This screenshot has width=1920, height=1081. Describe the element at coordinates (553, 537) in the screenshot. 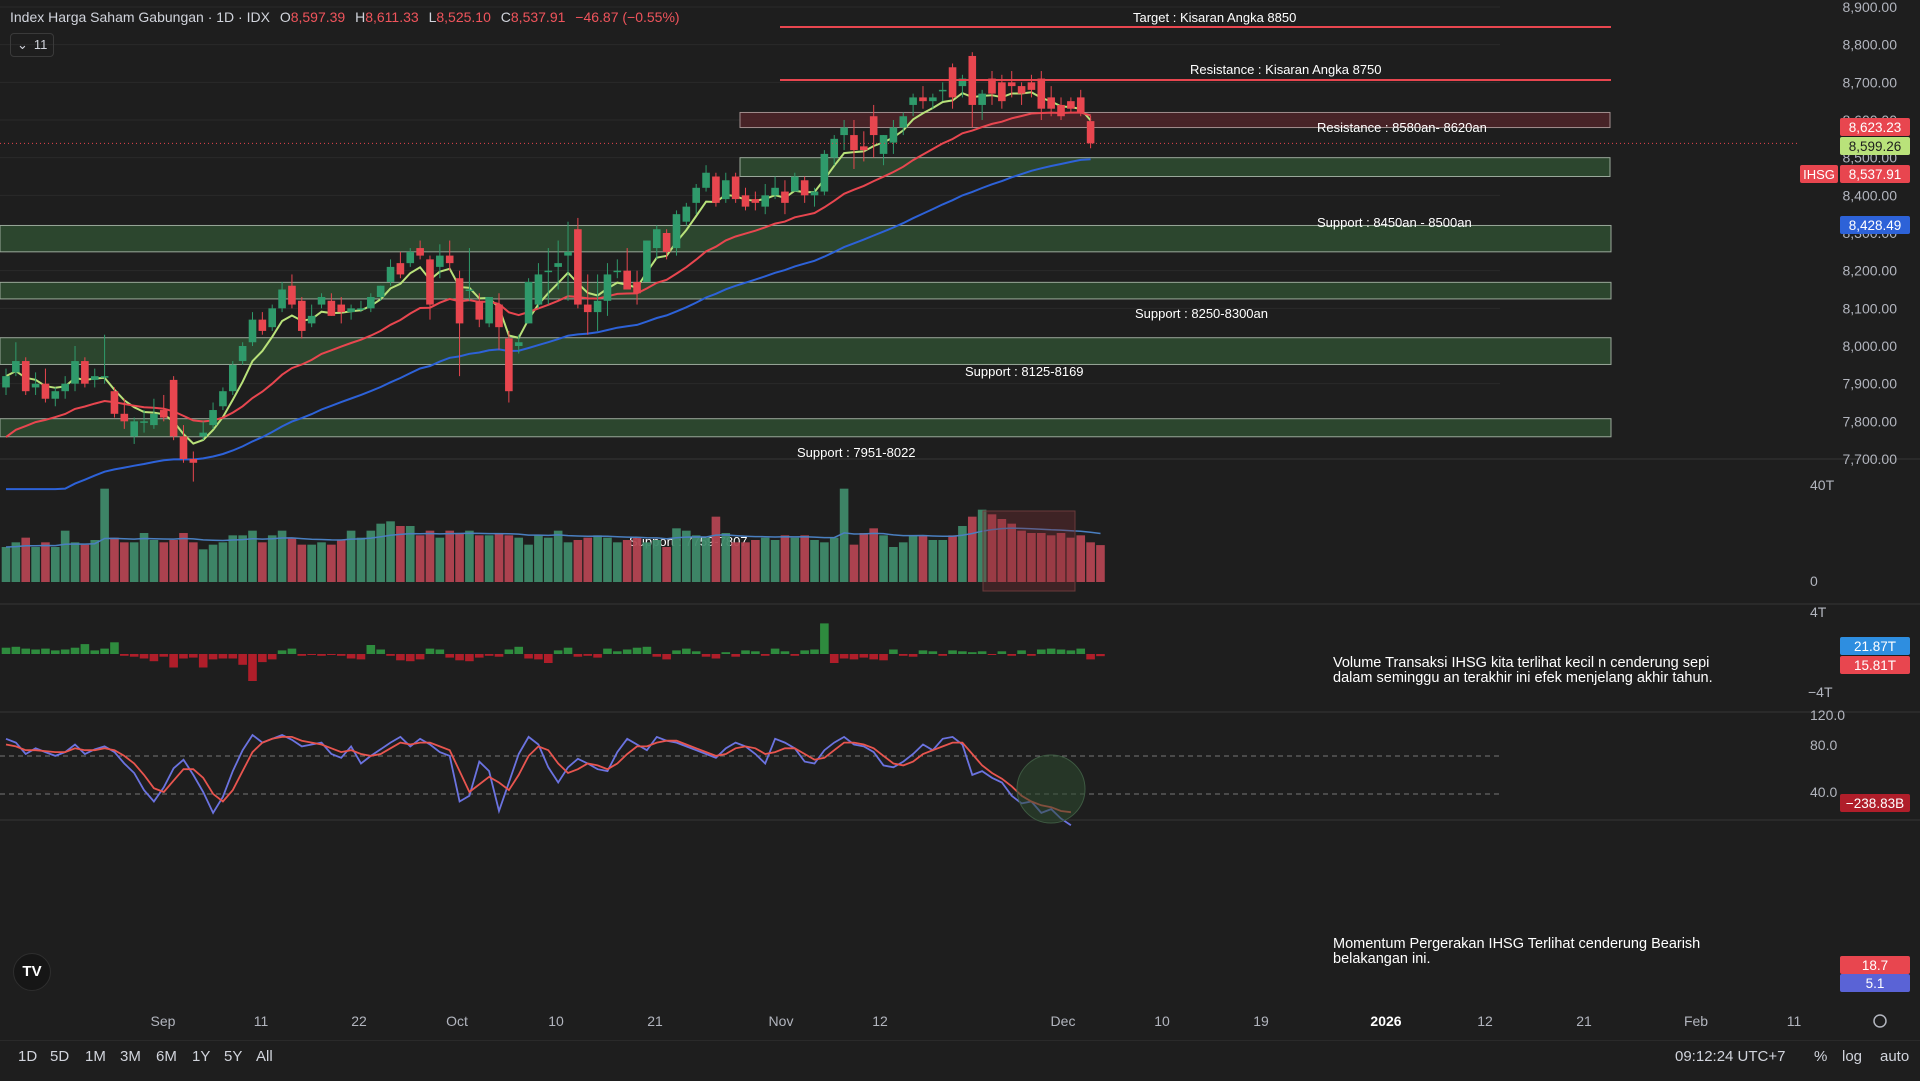

I see `volume-ma-line` at that location.